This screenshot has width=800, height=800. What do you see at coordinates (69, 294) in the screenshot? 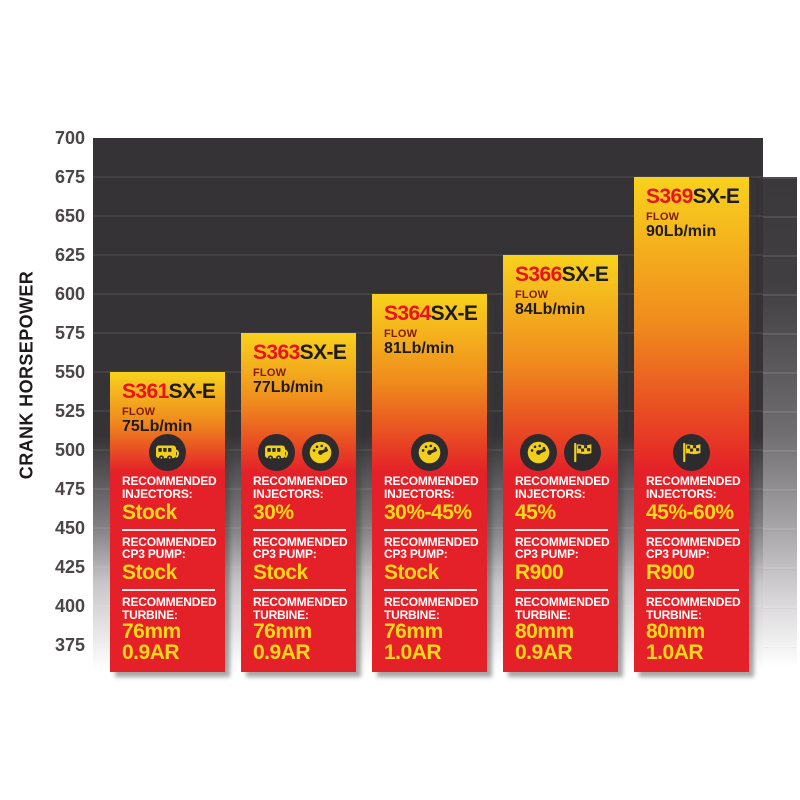
I see `y-tick-label: 600` at bounding box center [69, 294].